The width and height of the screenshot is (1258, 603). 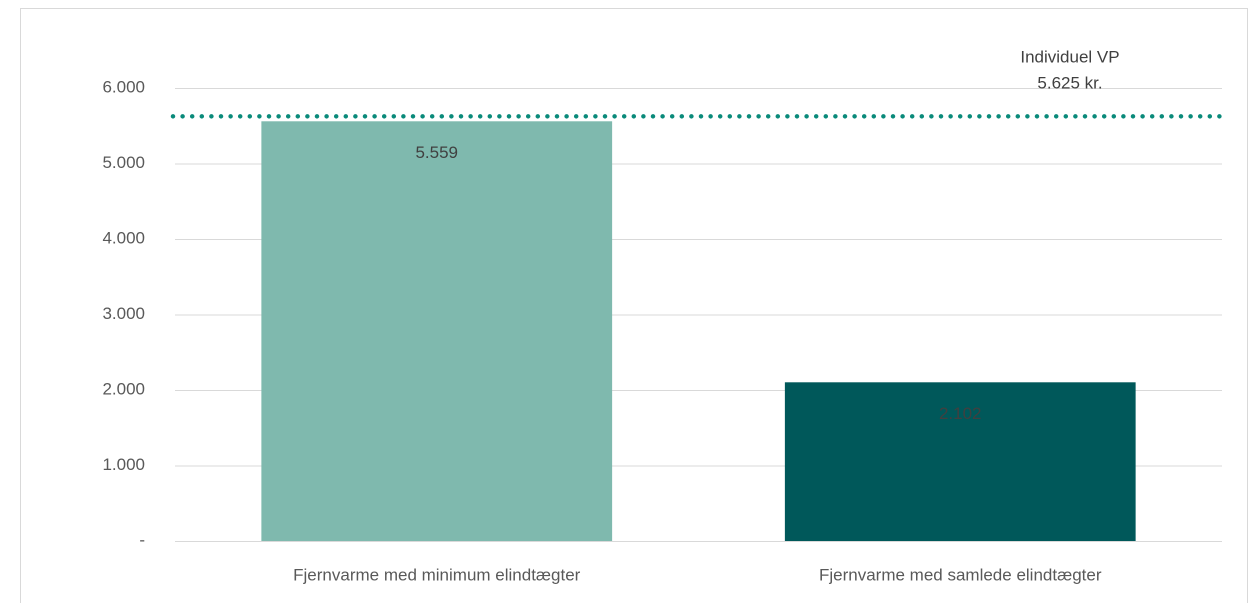 I want to click on y-tick-label: -, so click(x=142, y=539).